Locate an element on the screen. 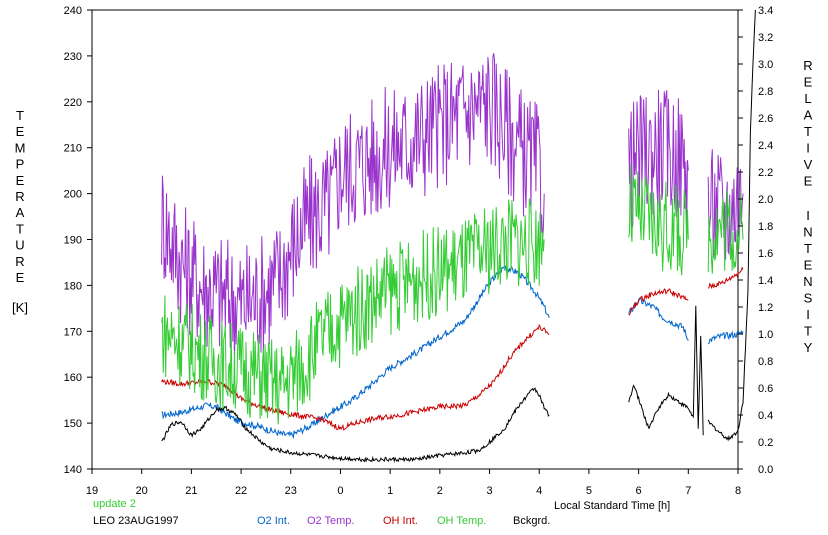 The image size is (828, 535). right-axis-letter: L is located at coordinates (807, 98).